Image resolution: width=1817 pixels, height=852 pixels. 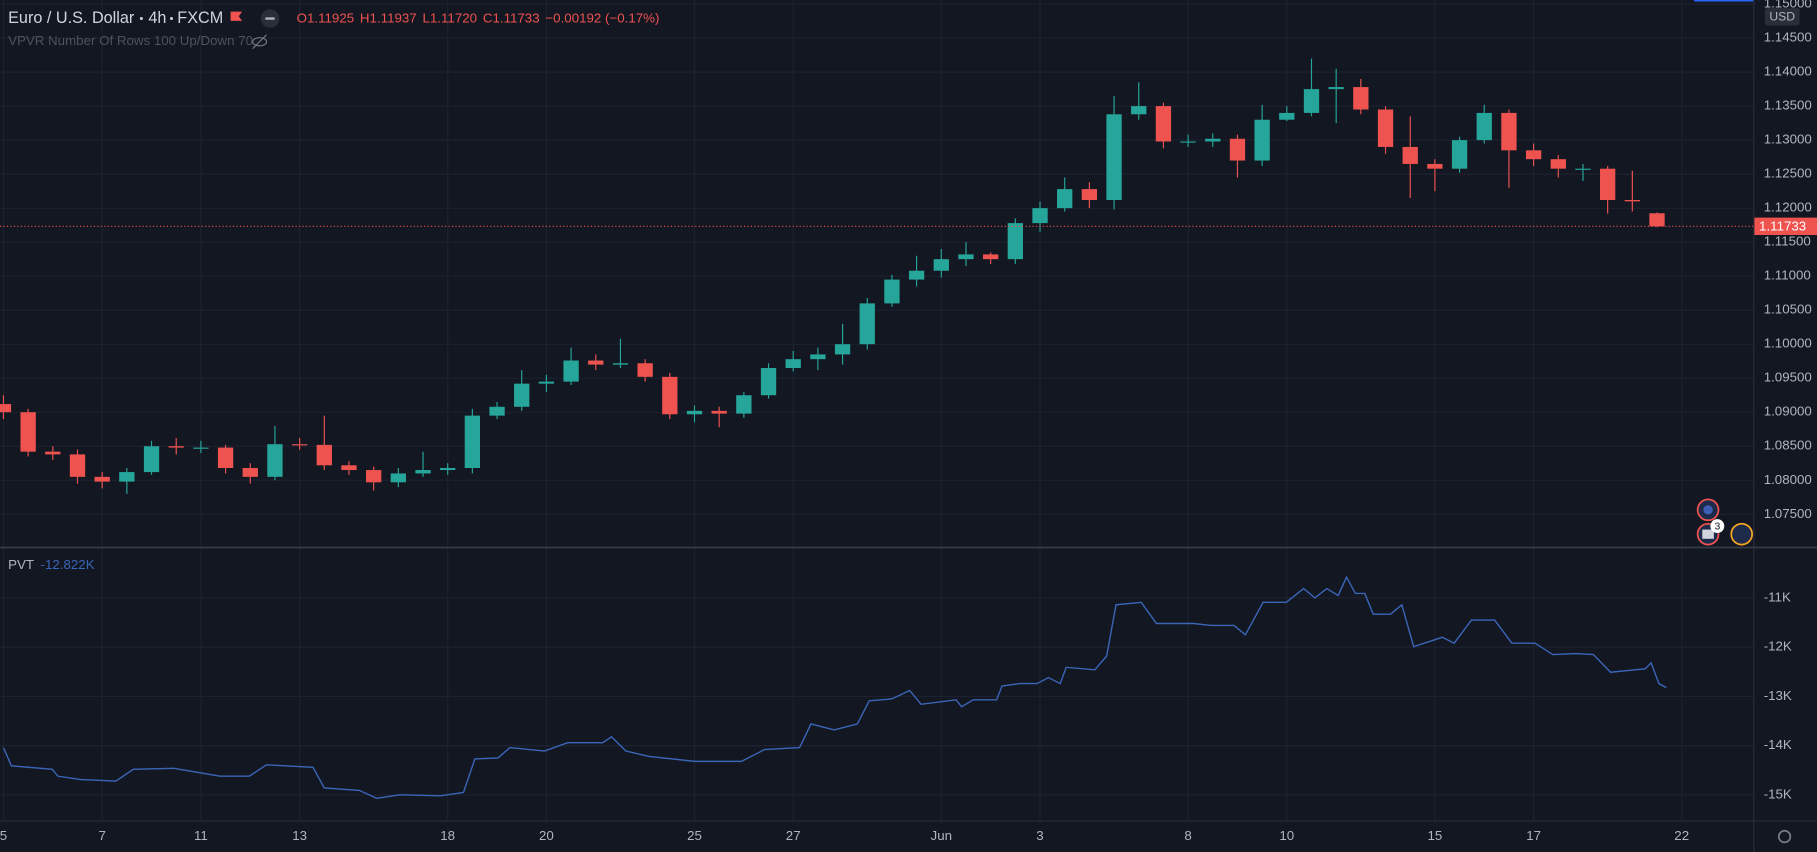 I want to click on ohlc-label: H, so click(x=365, y=17).